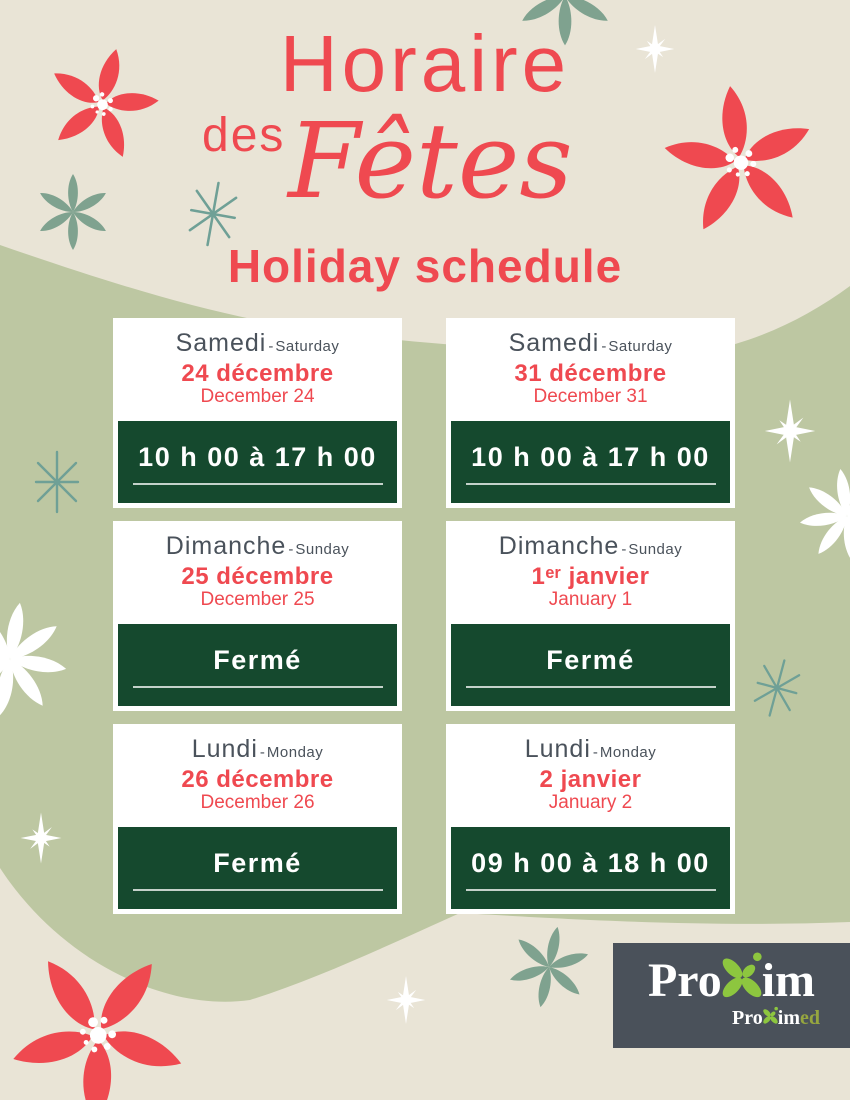 The image size is (850, 1100). I want to click on card-header: Lundi - Monday 26 décembre December 26, so click(257, 774).